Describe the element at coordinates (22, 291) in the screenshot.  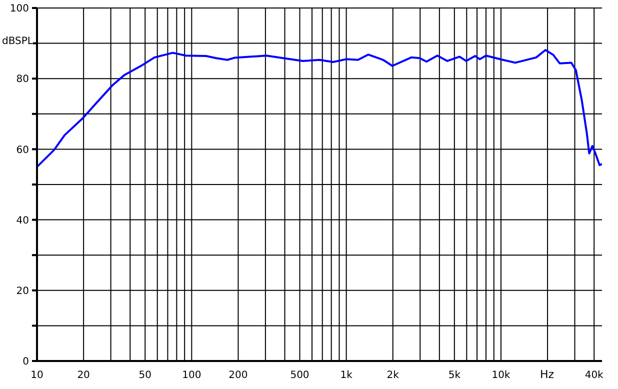
I see `y-tick-label: 20` at that location.